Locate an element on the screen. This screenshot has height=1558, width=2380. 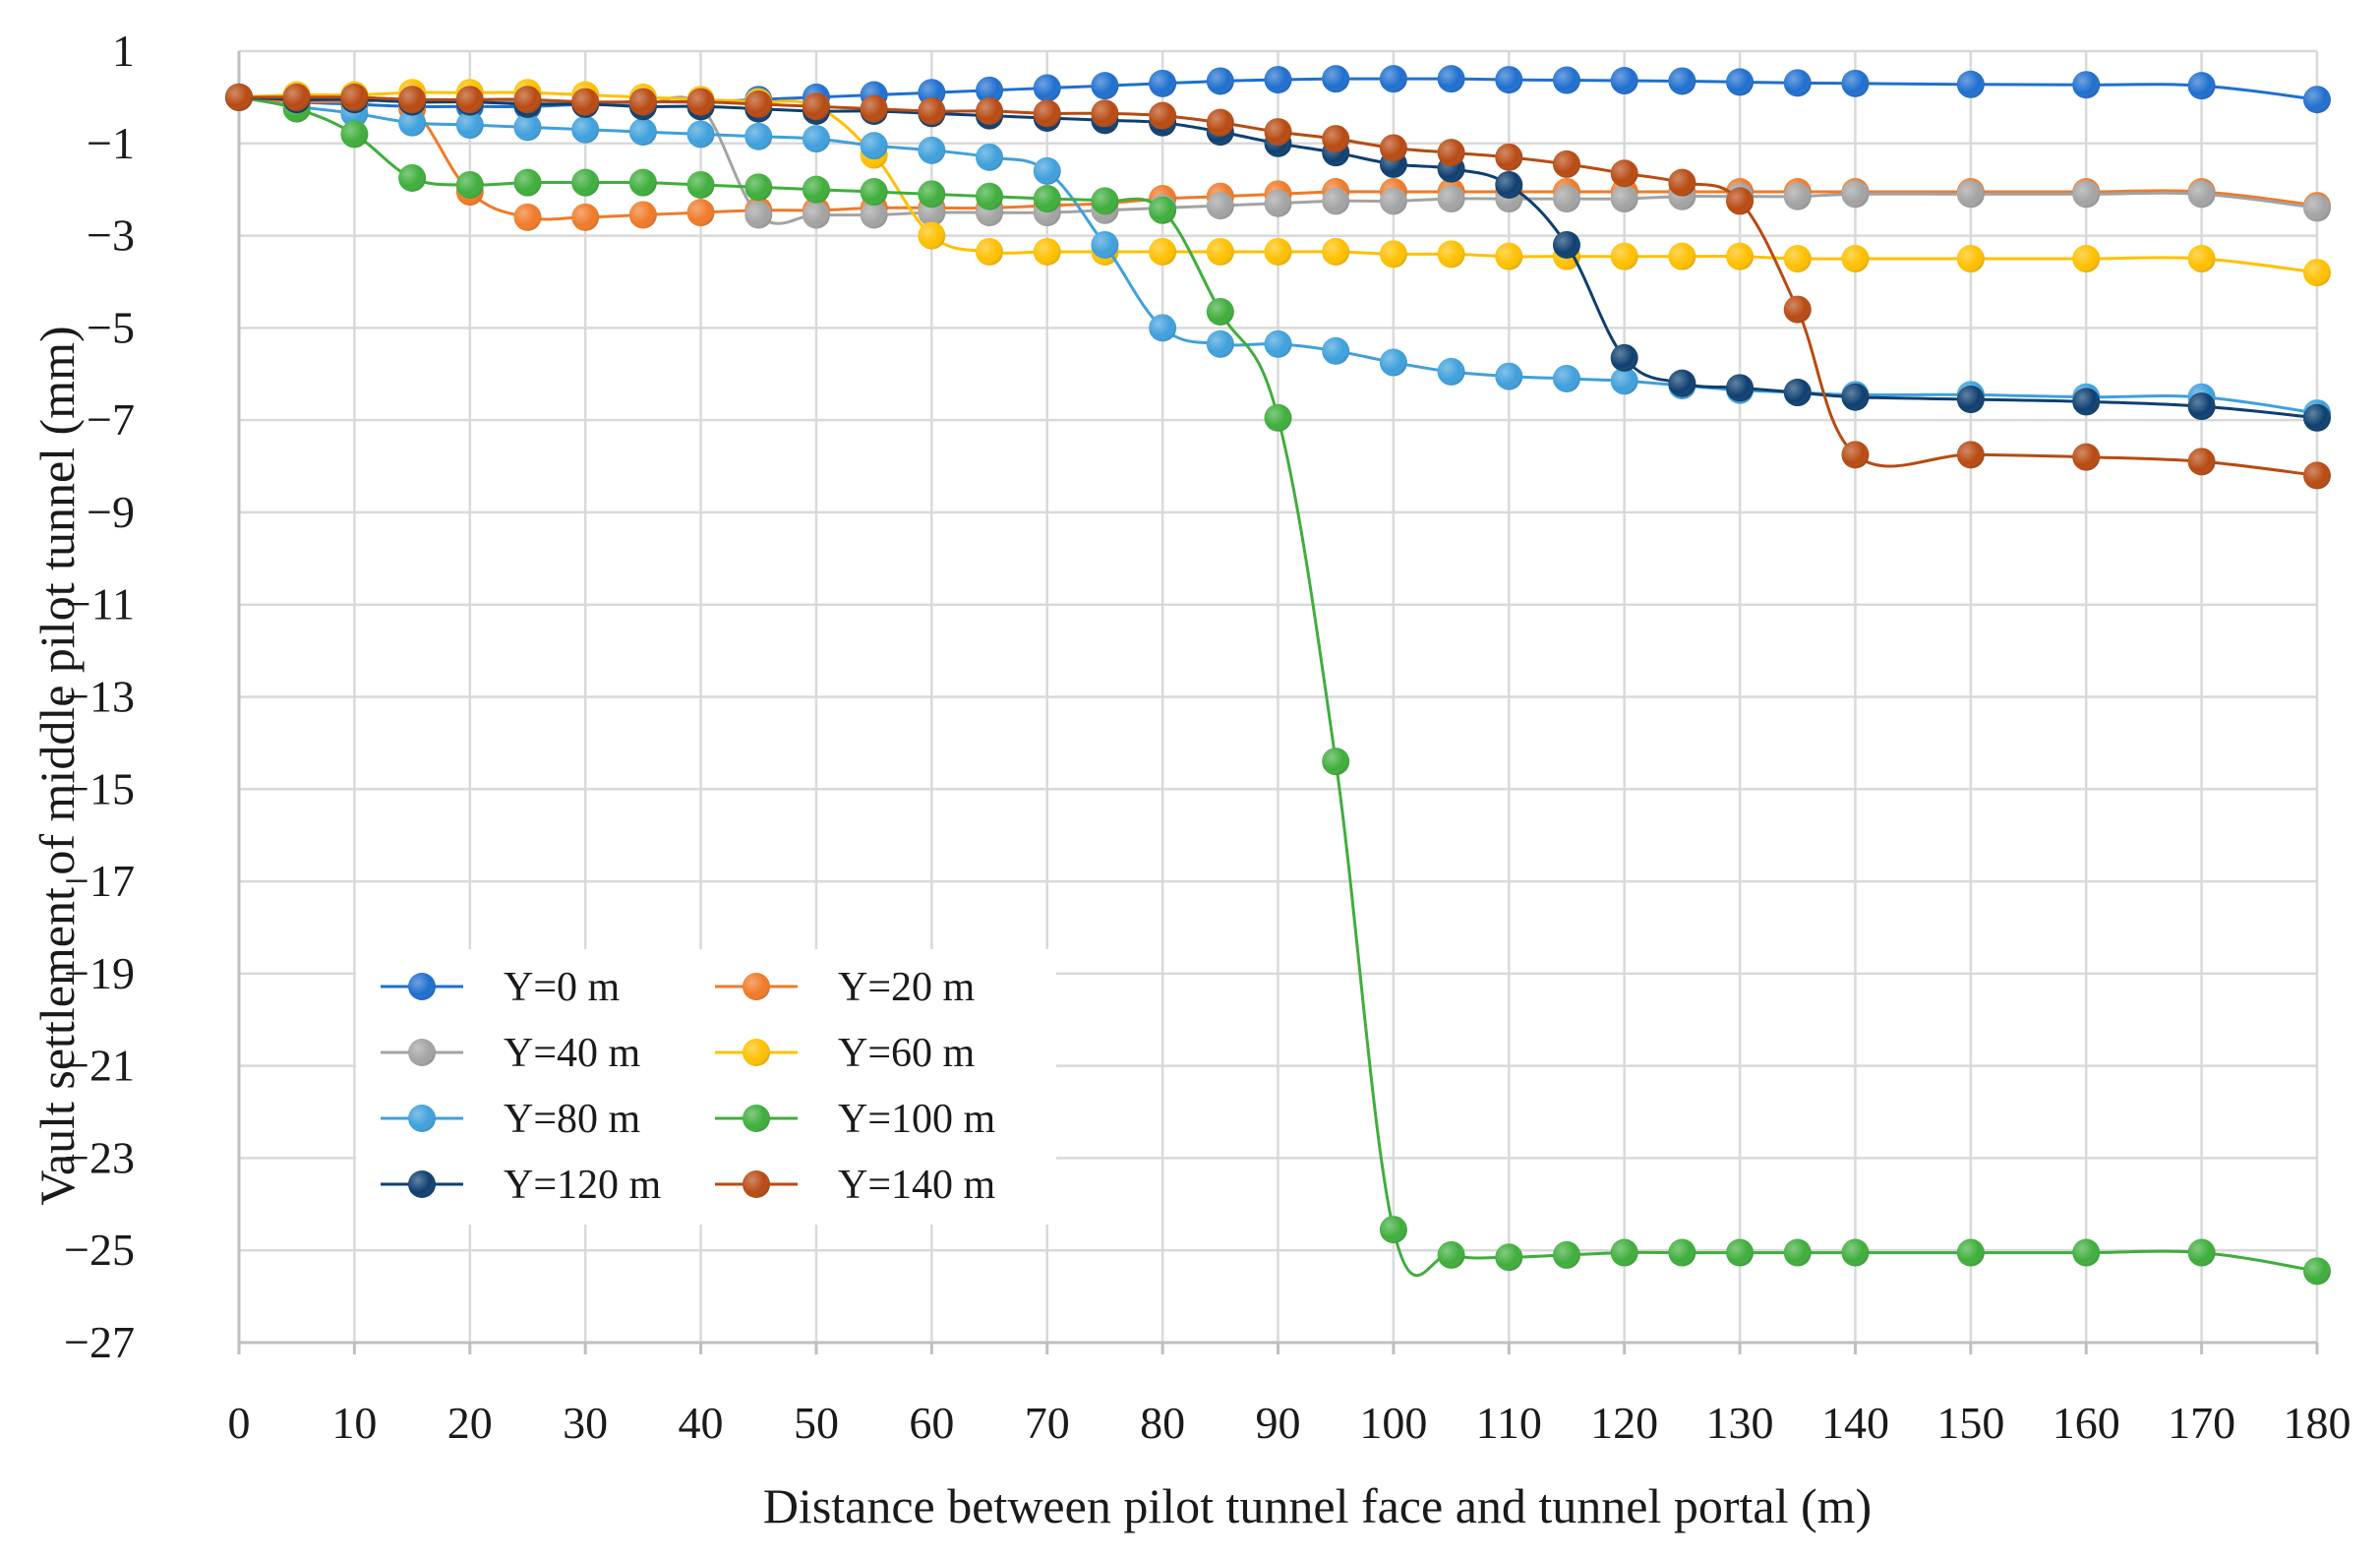
legend-item: Y=80 m is located at coordinates (511, 1119).